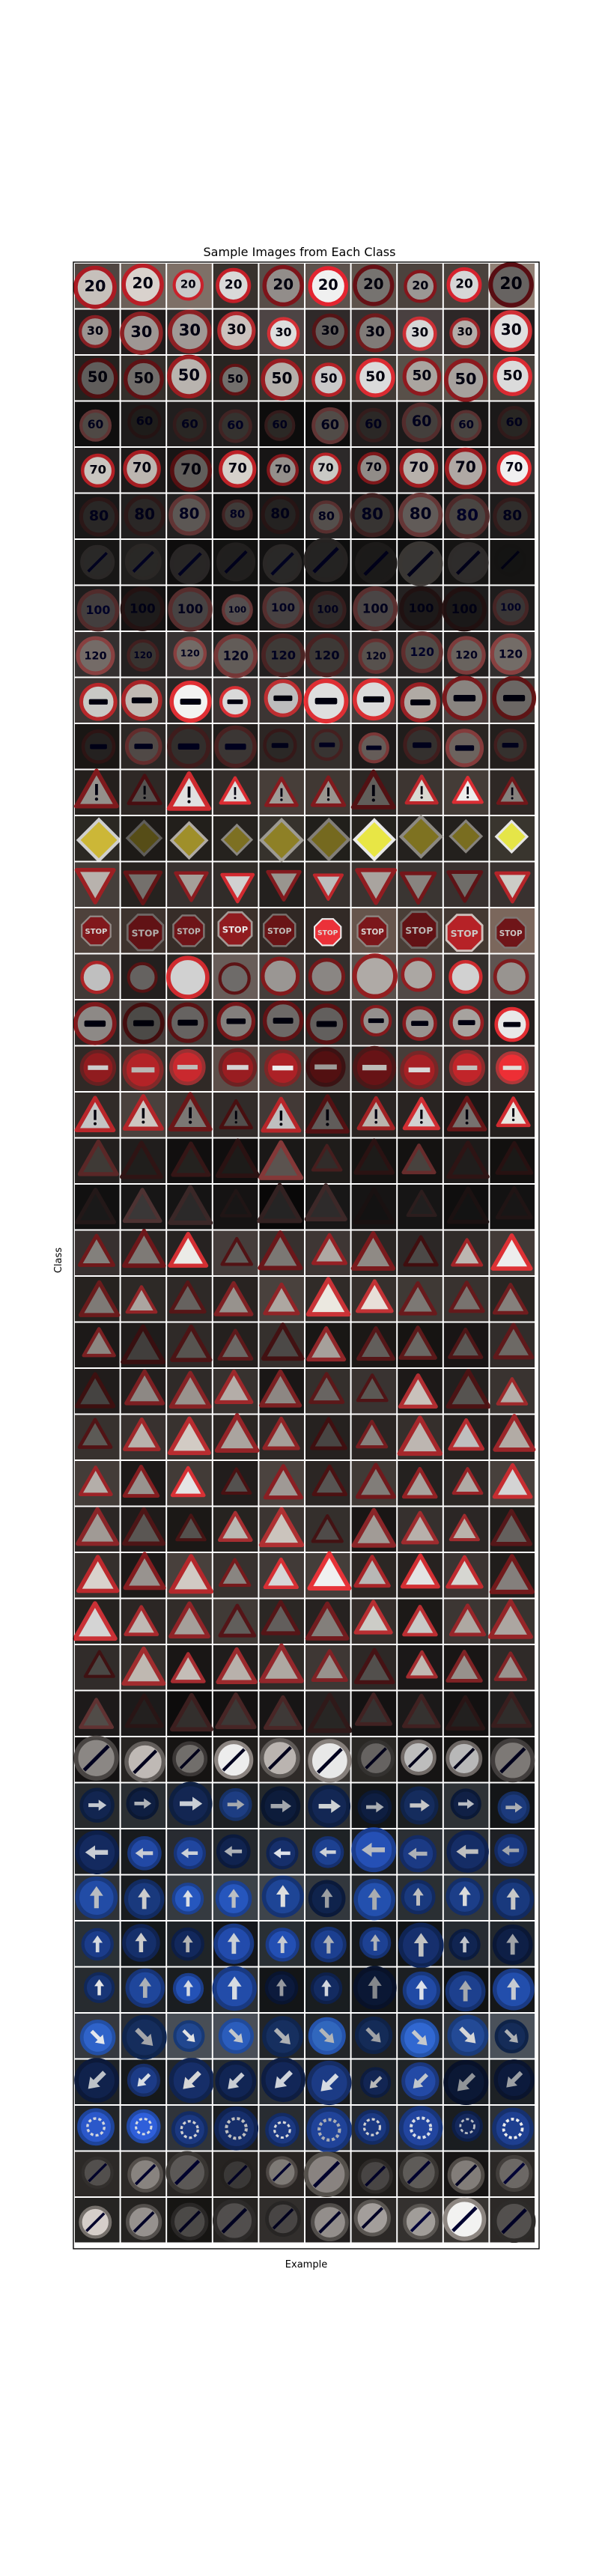  Describe the element at coordinates (143, 608) in the screenshot. I see `sign-glyph: 100` at that location.